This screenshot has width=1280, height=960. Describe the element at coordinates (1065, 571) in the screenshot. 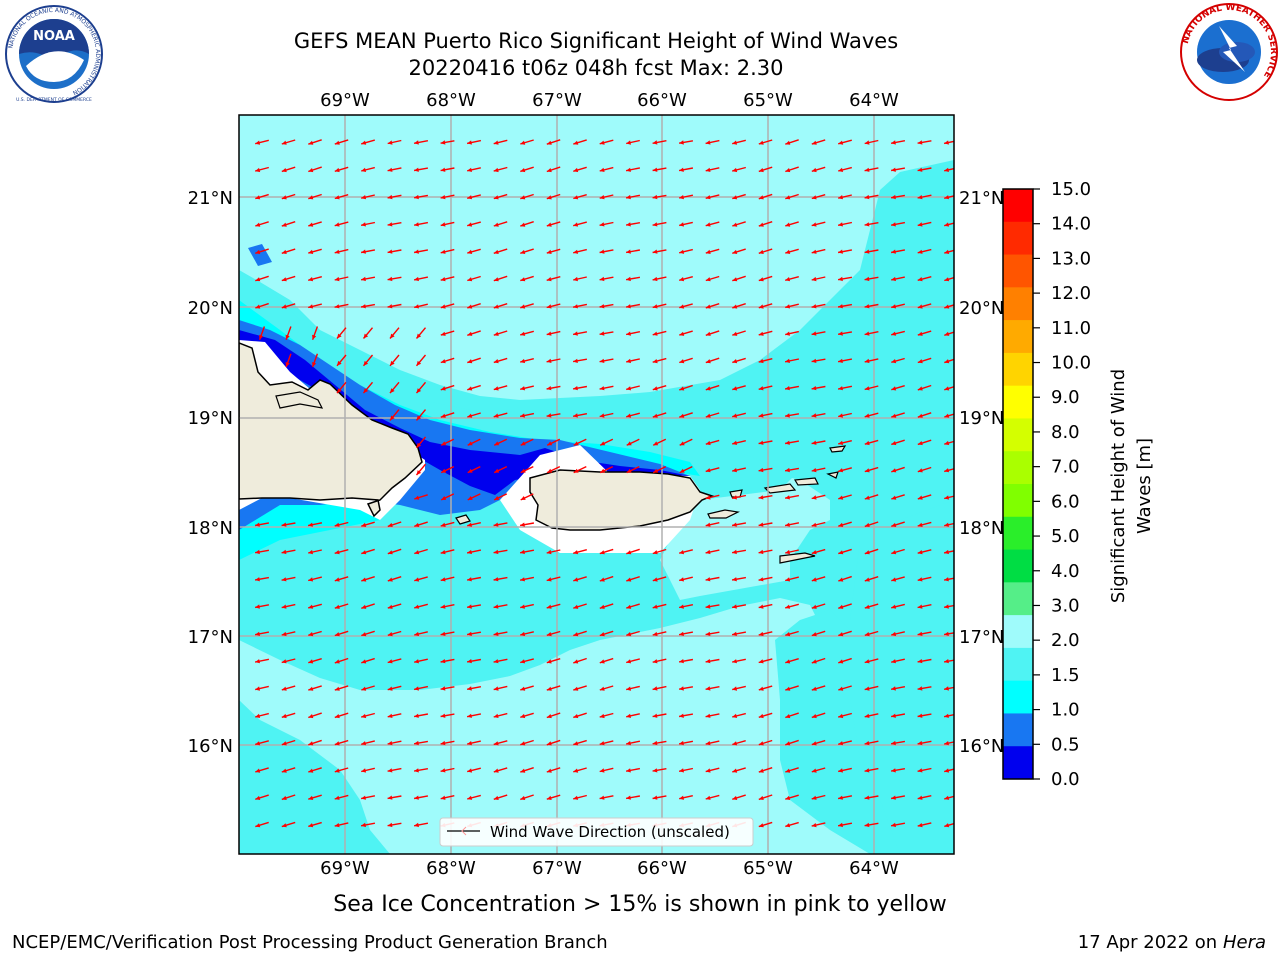

I see `colorbar-tick-label: 4.0` at that location.